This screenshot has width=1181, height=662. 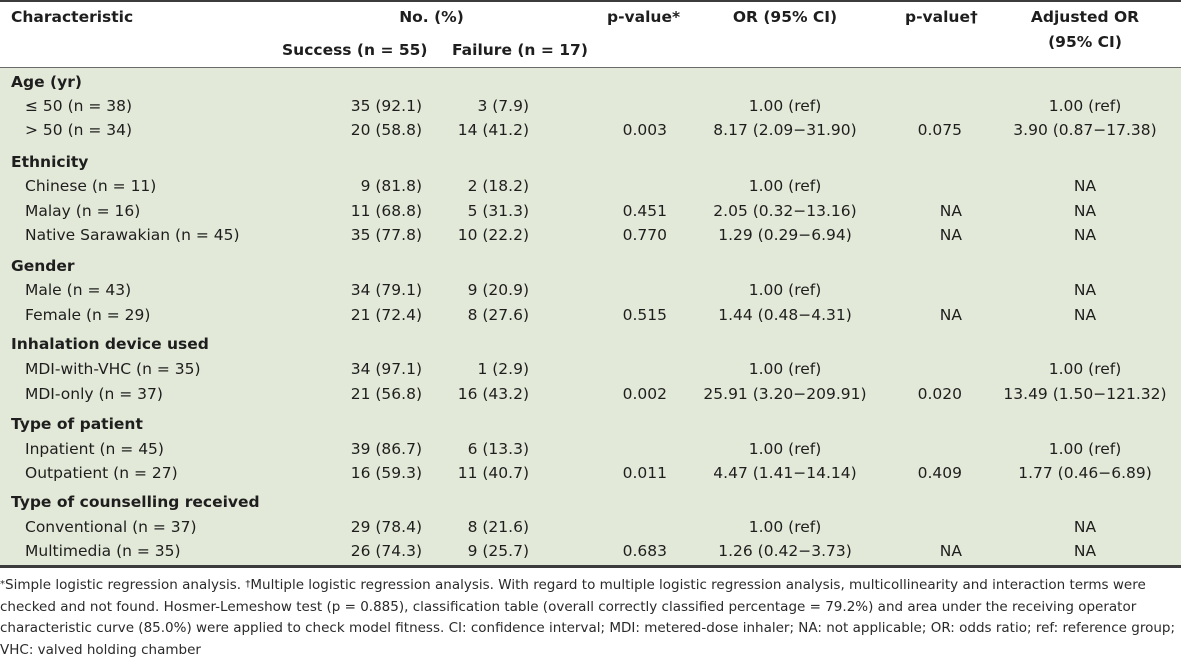 What do you see at coordinates (386, 130) in the screenshot?
I see `success-count: 20 (58.8)` at bounding box center [386, 130].